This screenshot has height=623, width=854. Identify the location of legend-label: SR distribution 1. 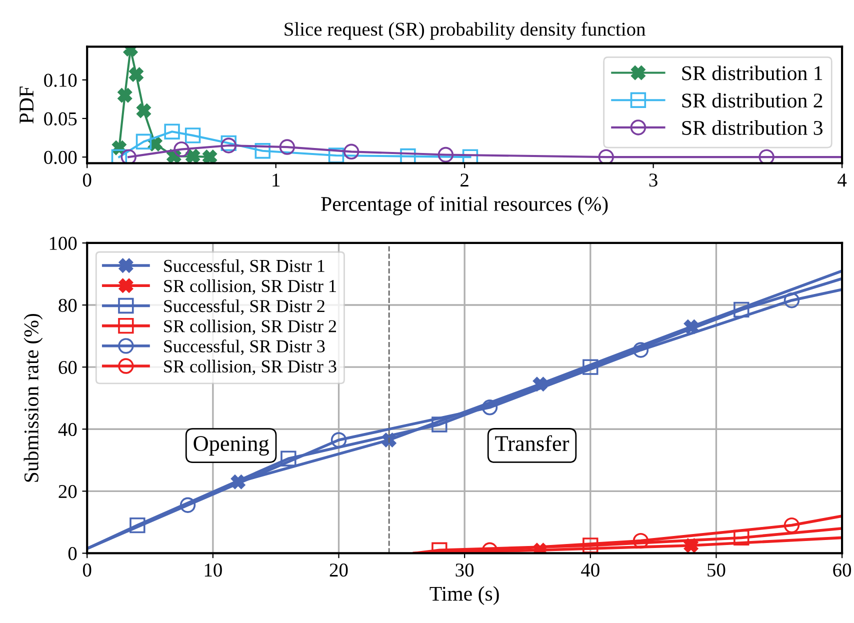
(752, 73).